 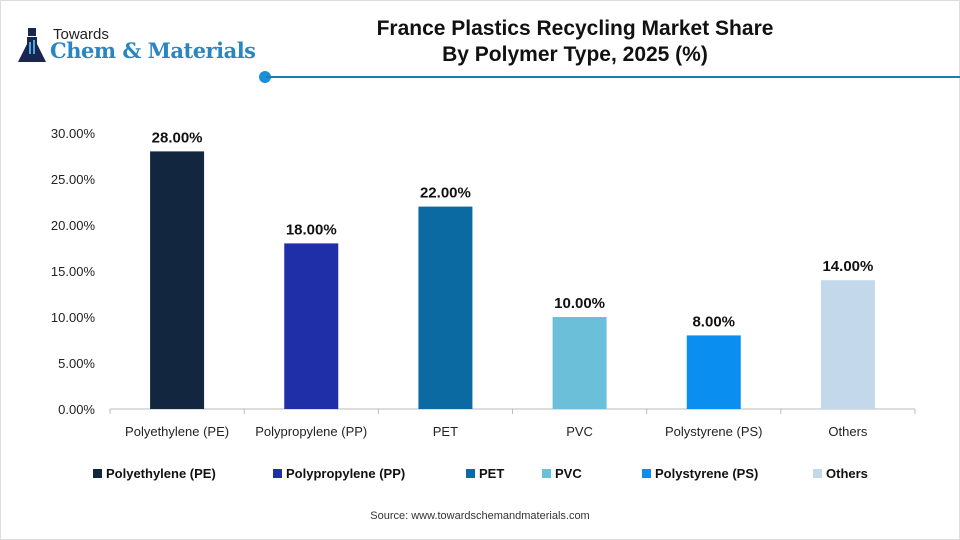 I want to click on data-label: 10.00%, so click(x=579, y=303).